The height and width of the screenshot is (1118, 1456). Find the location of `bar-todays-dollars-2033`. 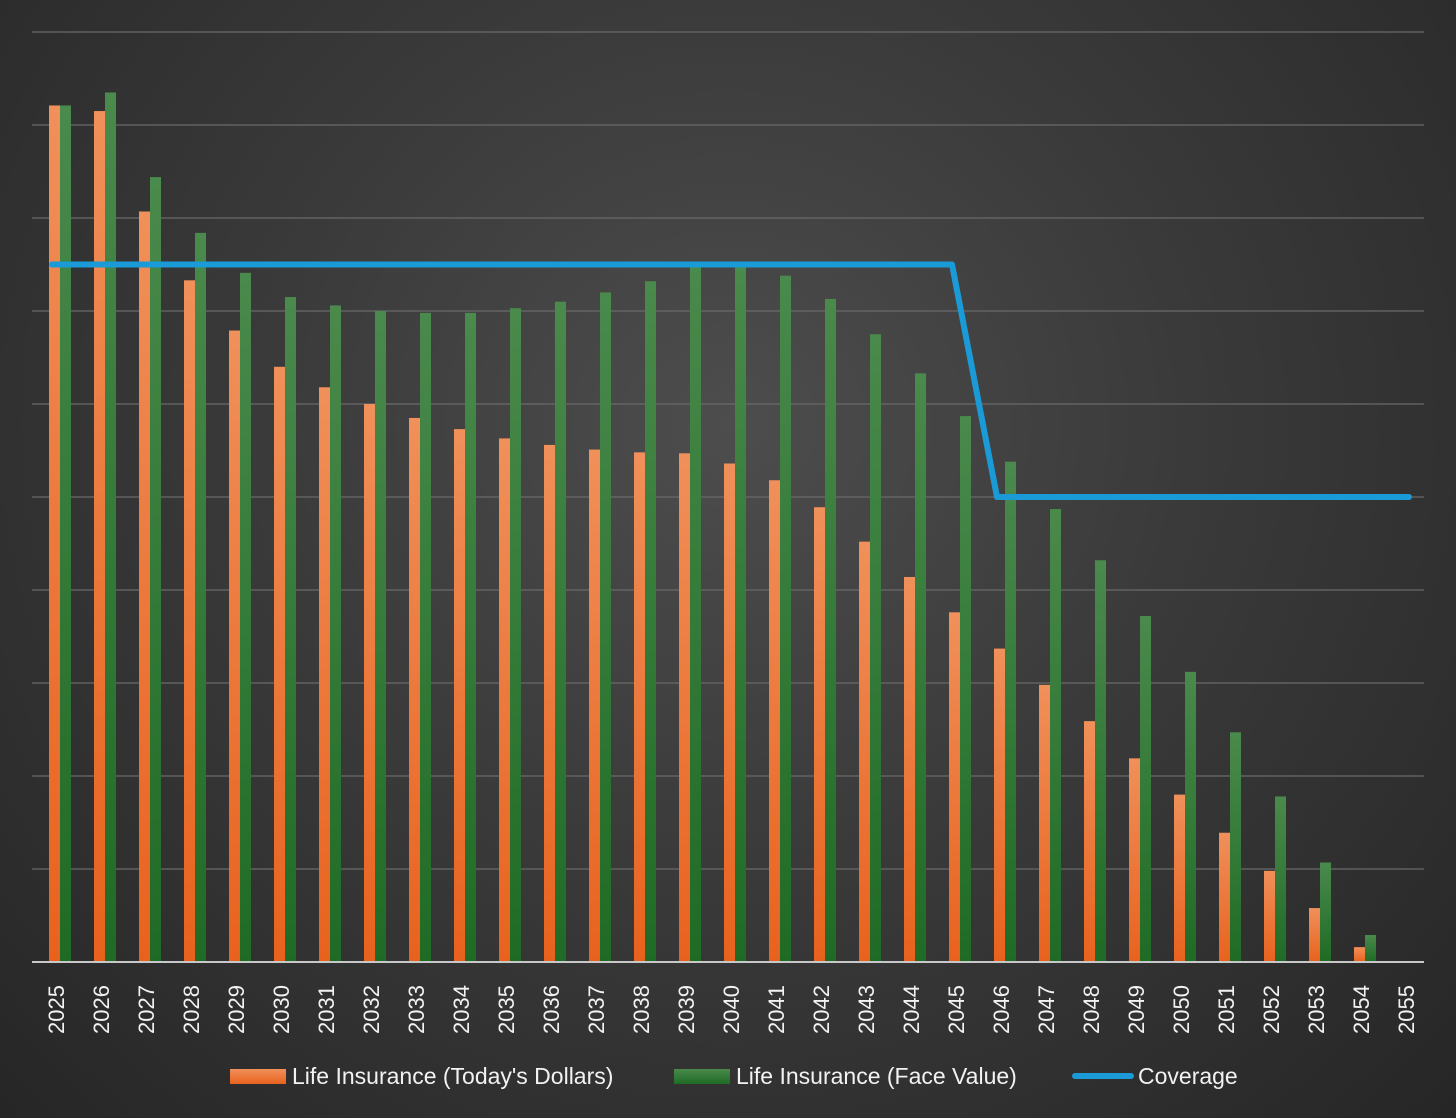

bar-todays-dollars-2033 is located at coordinates (414, 689).